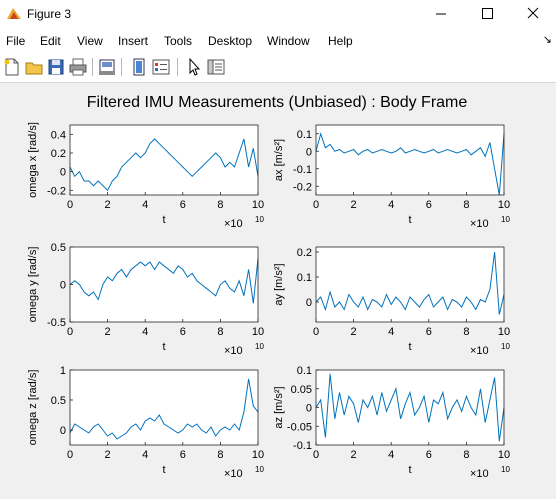  What do you see at coordinates (50, 41) in the screenshot?
I see `menu-edit: Edit` at bounding box center [50, 41].